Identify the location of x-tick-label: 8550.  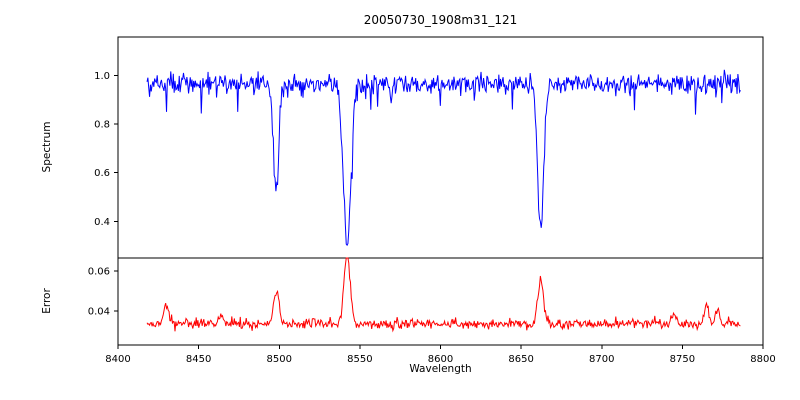
(359, 359).